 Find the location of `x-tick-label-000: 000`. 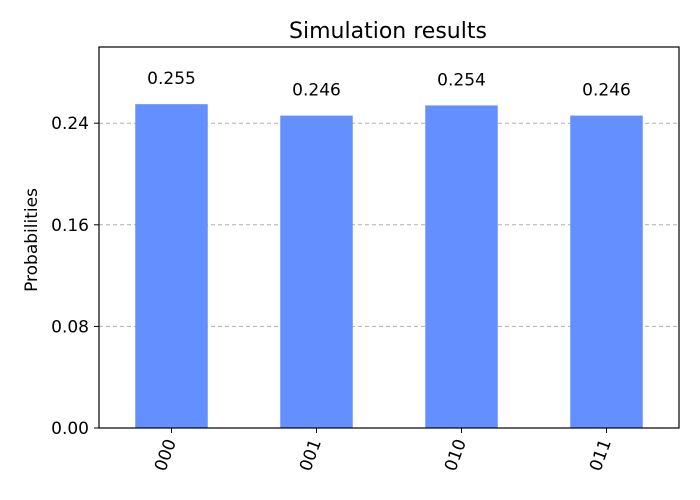

x-tick-label-000: 000 is located at coordinates (166, 455).